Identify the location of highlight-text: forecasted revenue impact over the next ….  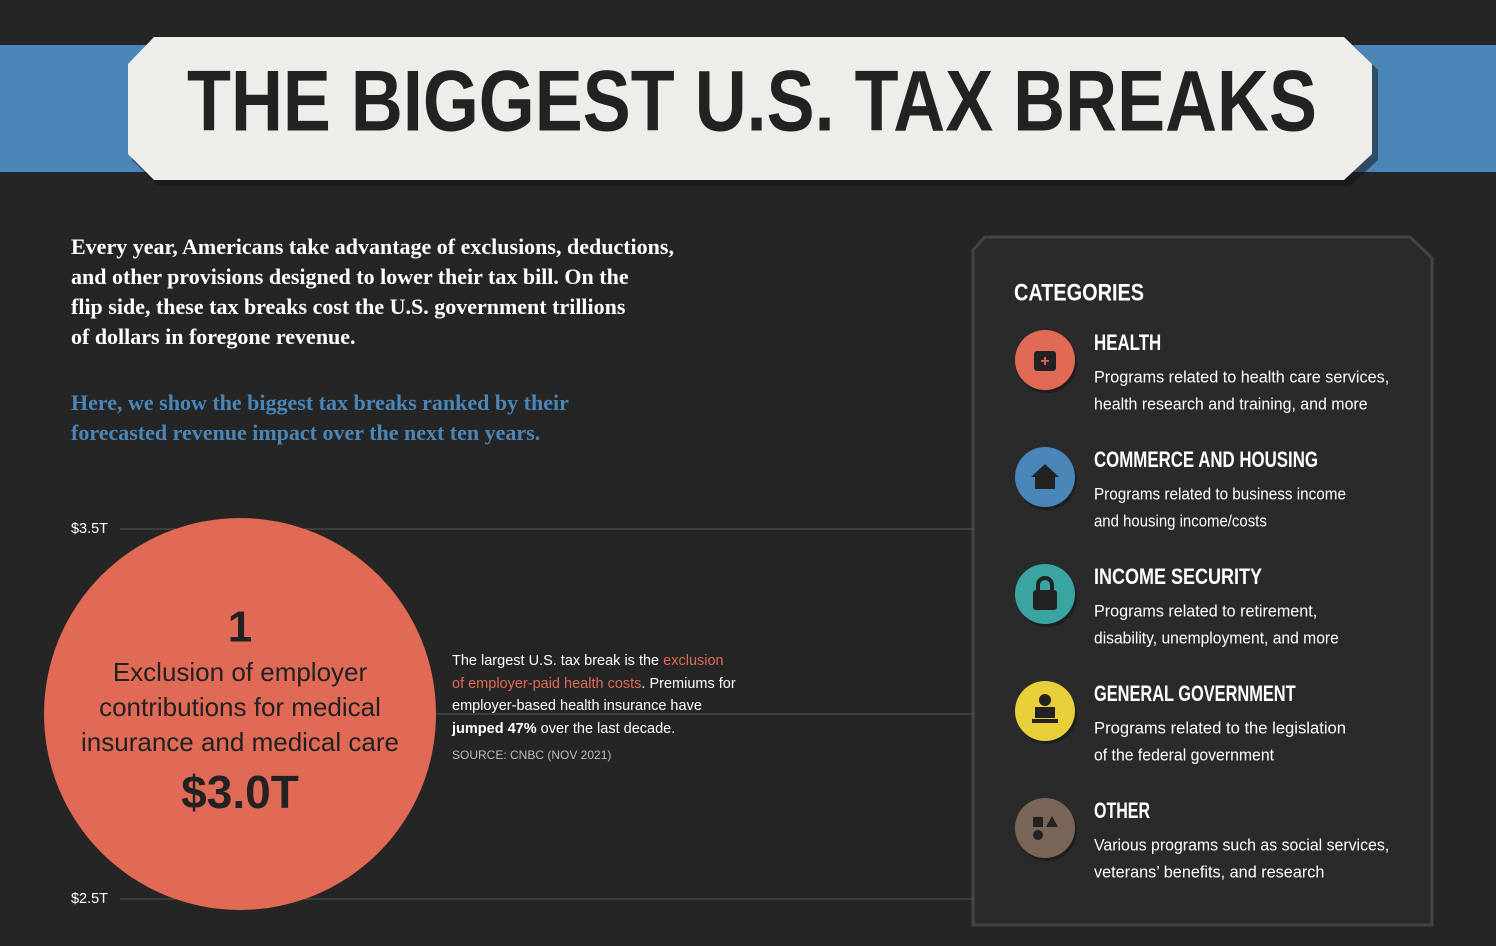
(305, 432).